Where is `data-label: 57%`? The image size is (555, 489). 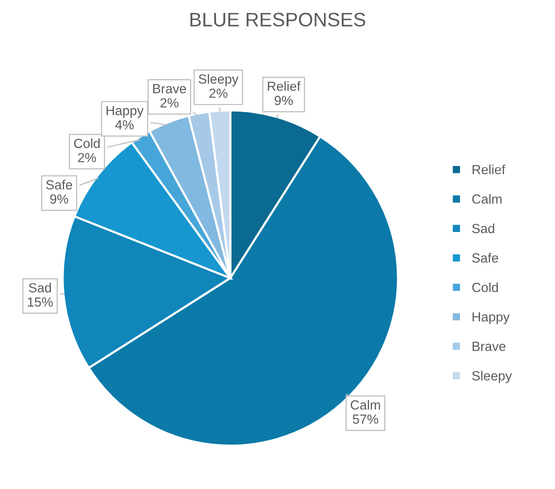
data-label: 57% is located at coordinates (365, 419).